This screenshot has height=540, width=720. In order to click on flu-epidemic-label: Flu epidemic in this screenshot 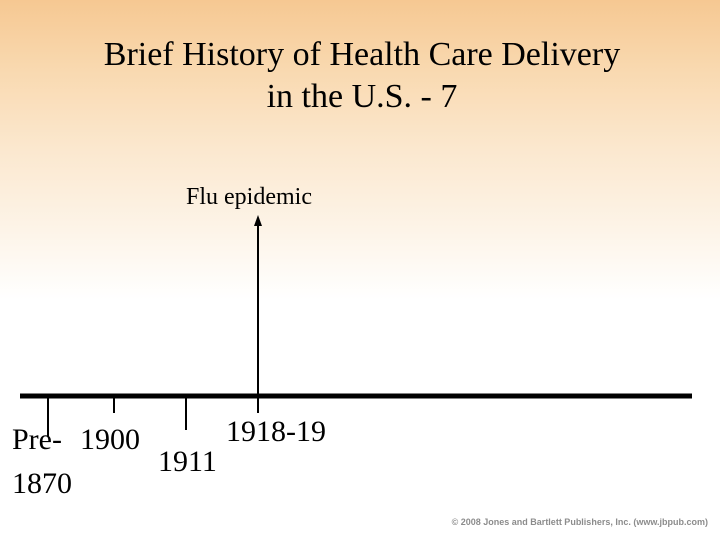, I will do `click(249, 197)`.